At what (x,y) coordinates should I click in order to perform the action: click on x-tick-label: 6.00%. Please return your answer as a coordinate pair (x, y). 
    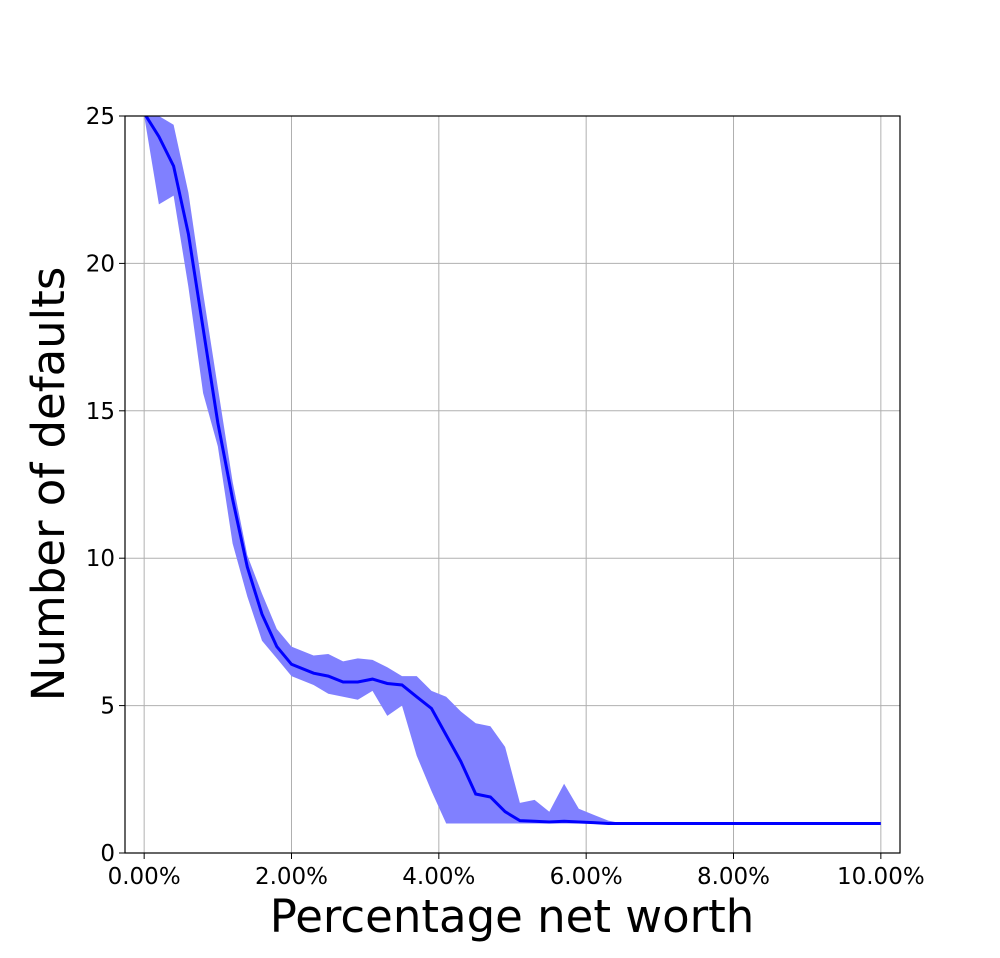
    Looking at the image, I should click on (586, 877).